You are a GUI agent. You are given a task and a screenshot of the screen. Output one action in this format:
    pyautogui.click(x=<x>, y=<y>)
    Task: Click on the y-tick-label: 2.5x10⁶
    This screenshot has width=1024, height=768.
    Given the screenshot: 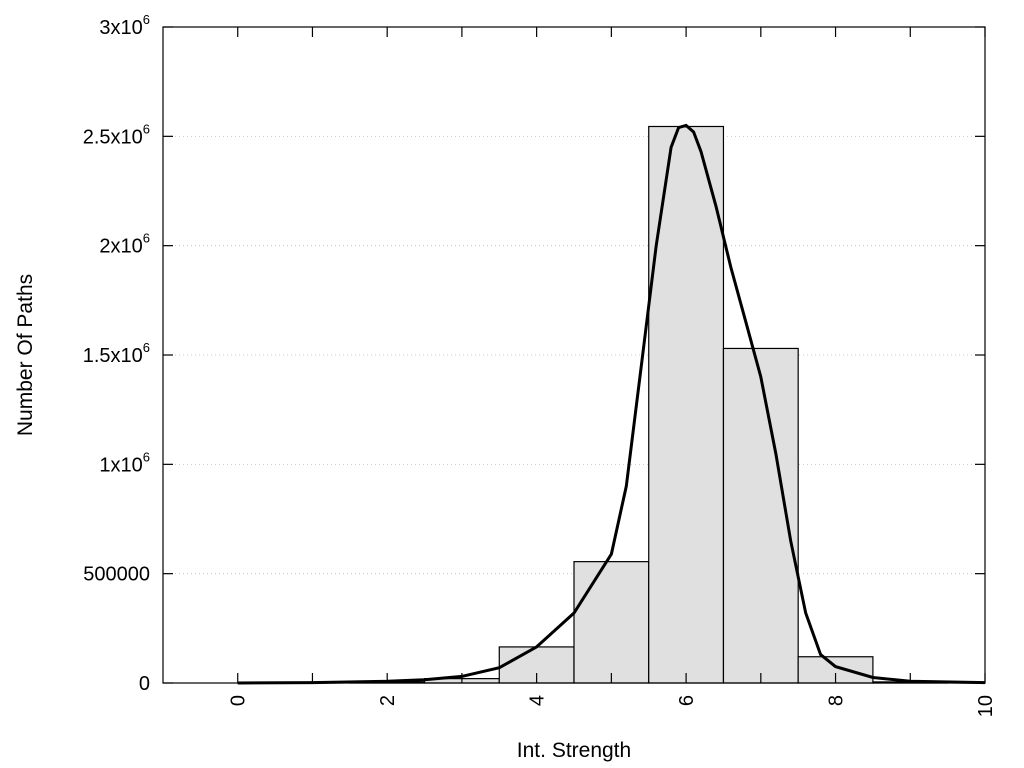 What is the action you would take?
    pyautogui.click(x=116, y=134)
    